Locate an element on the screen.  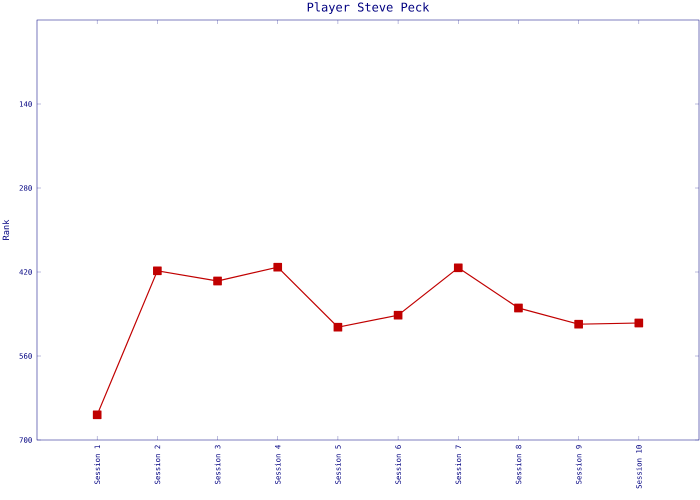
chart-title: Player Steve Peck is located at coordinates (369, 8).